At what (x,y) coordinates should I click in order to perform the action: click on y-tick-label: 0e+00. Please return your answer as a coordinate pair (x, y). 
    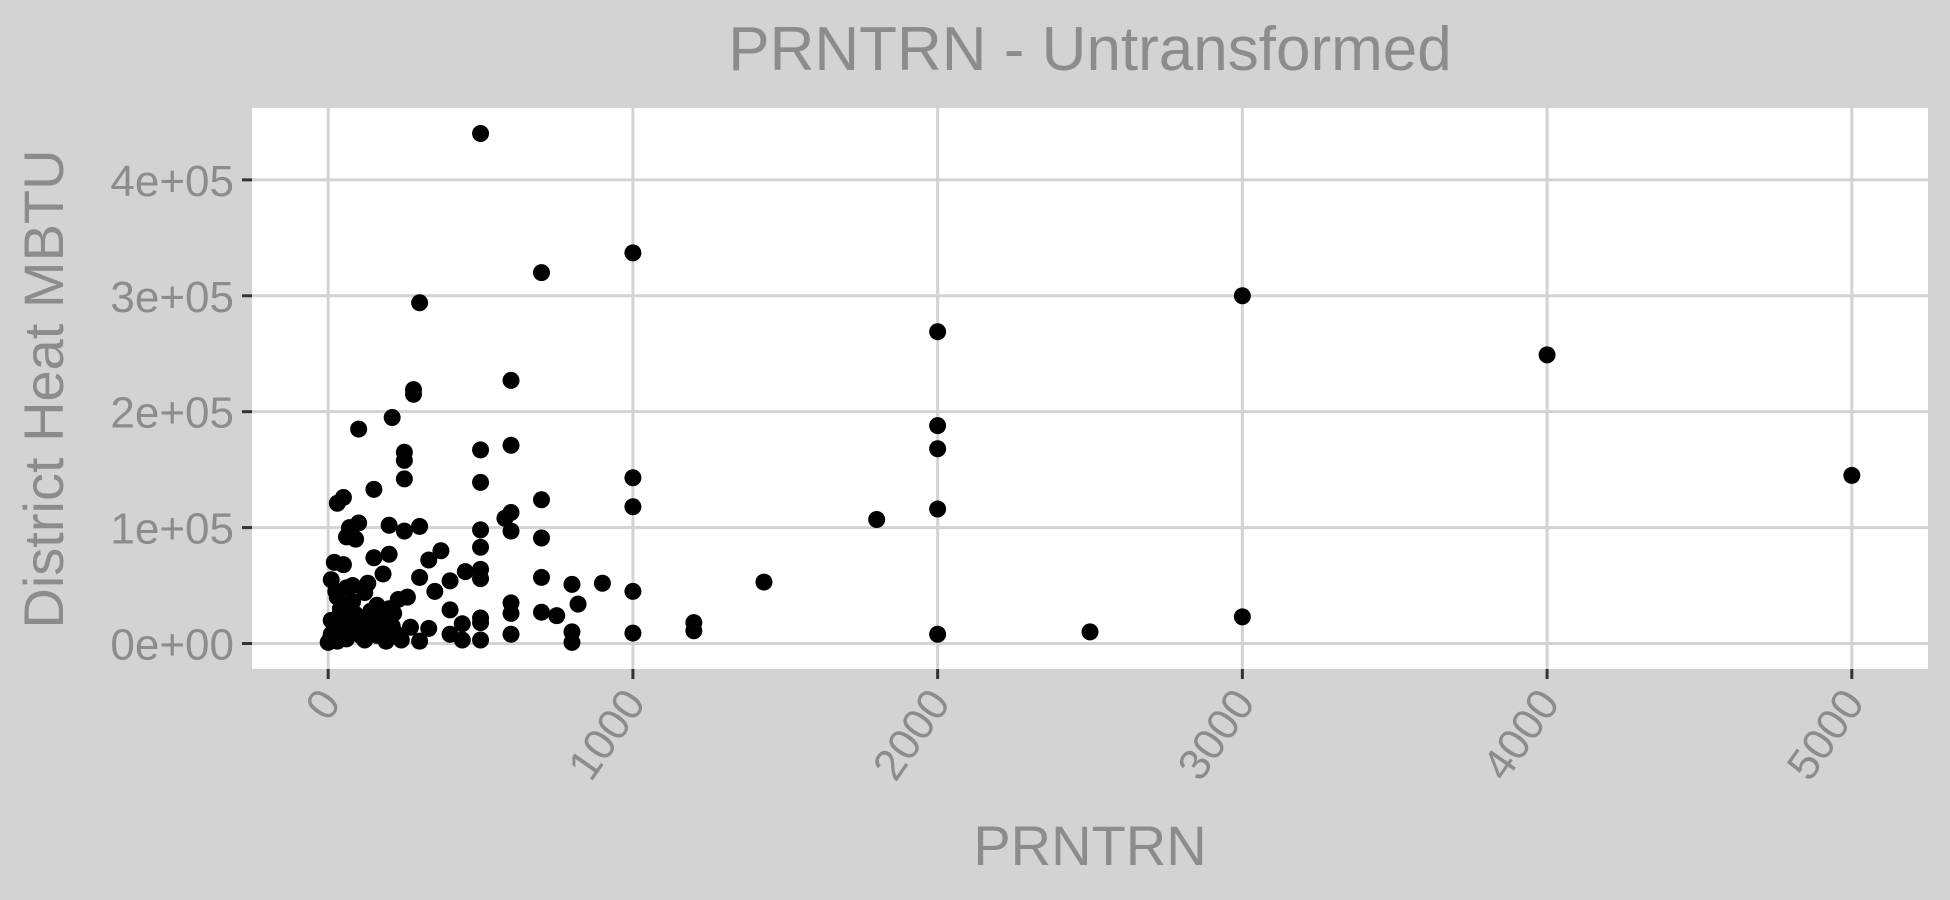
    Looking at the image, I should click on (172, 645).